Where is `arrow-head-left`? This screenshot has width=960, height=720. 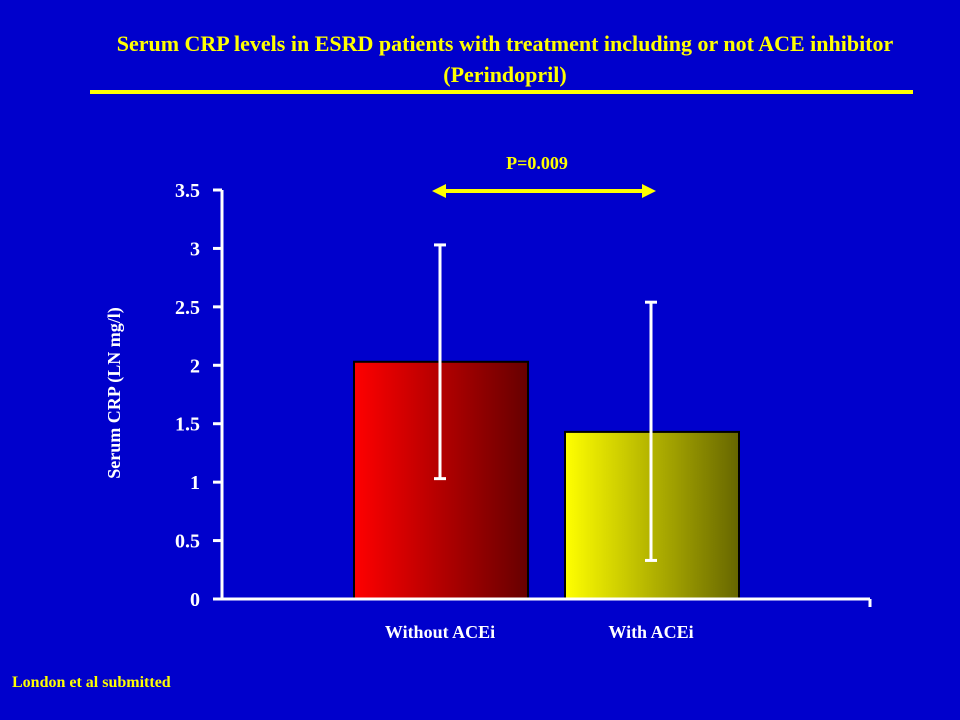 arrow-head-left is located at coordinates (439, 191).